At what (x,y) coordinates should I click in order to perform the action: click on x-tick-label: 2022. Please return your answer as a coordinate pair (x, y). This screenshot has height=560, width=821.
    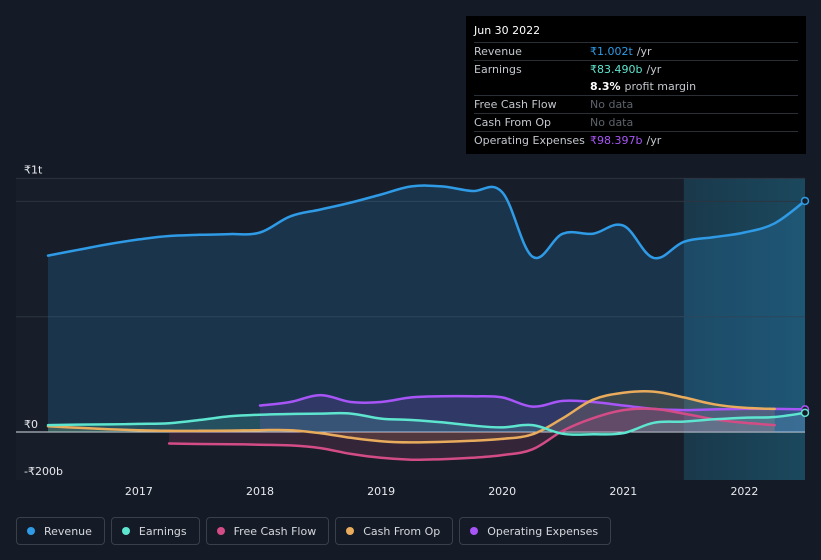
    Looking at the image, I should click on (744, 491).